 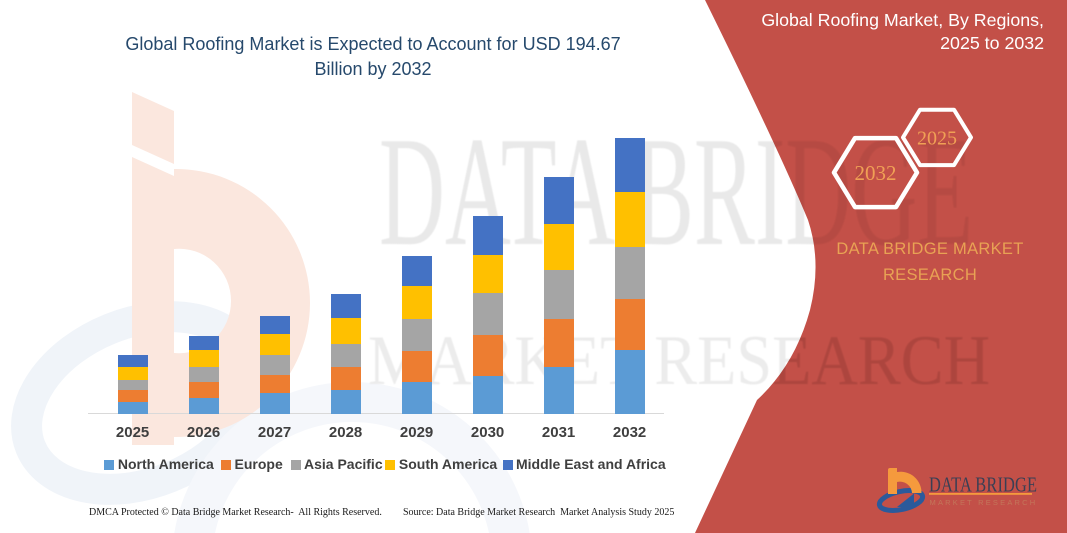 I want to click on svg-text: DATA BRIDGE, so click(x=983, y=485).